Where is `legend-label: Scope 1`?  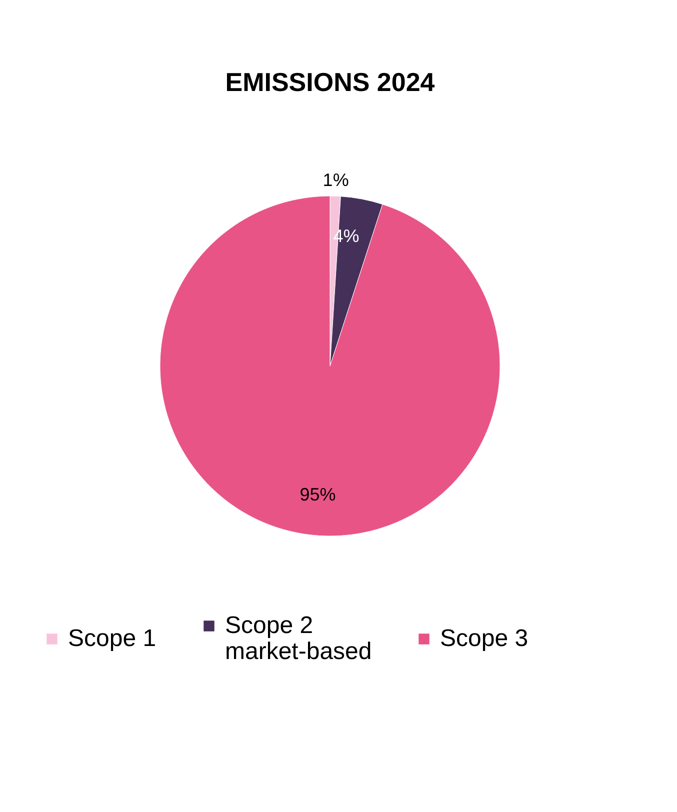
legend-label: Scope 1 is located at coordinates (112, 638).